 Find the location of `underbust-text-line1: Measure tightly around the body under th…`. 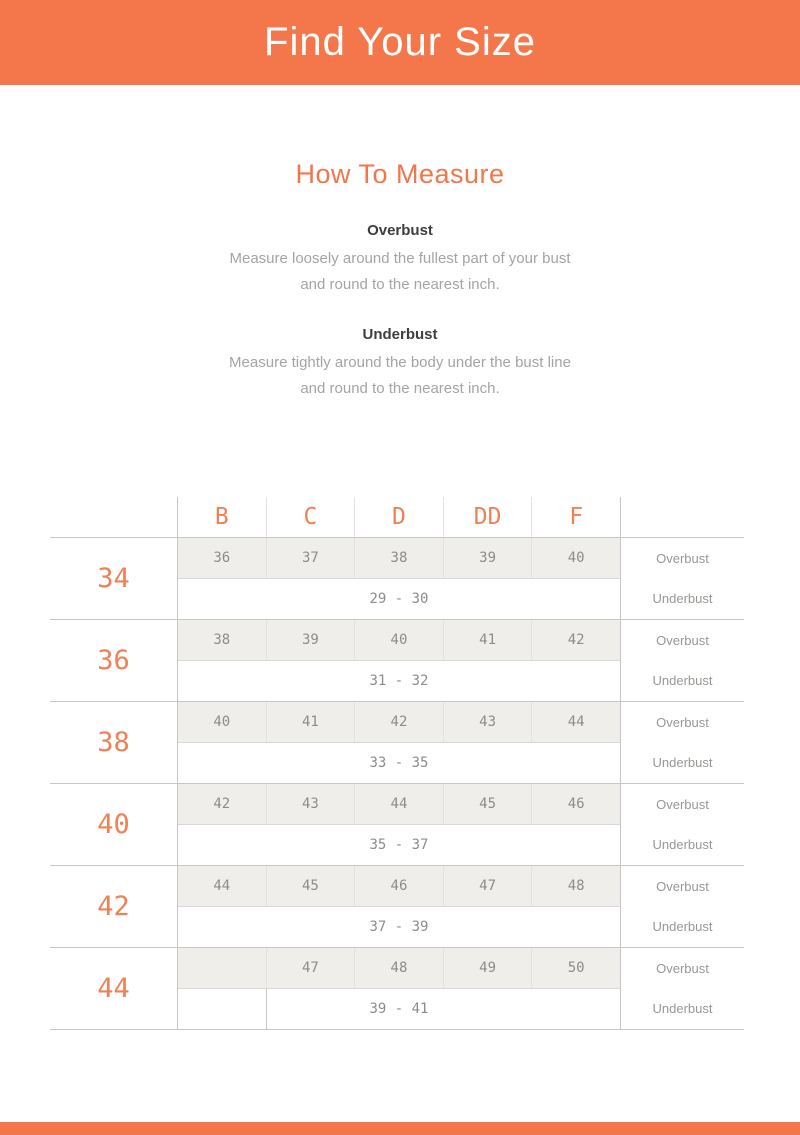

underbust-text-line1: Measure tightly around the body under th… is located at coordinates (400, 362).